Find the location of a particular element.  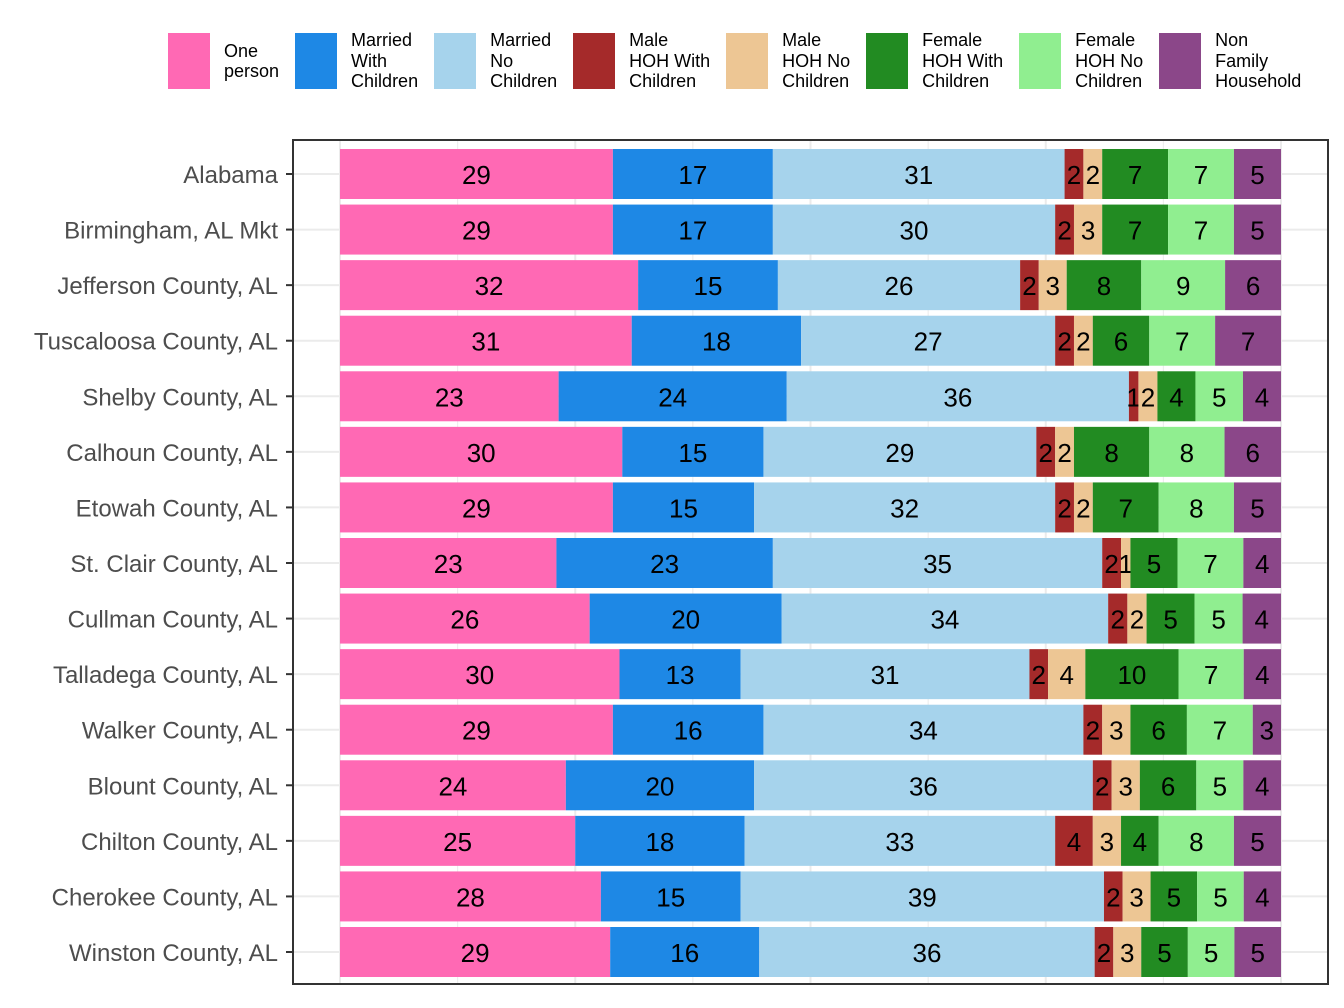

bar-row: 32 15 26 2 3 8 9 6 is located at coordinates (810, 285).